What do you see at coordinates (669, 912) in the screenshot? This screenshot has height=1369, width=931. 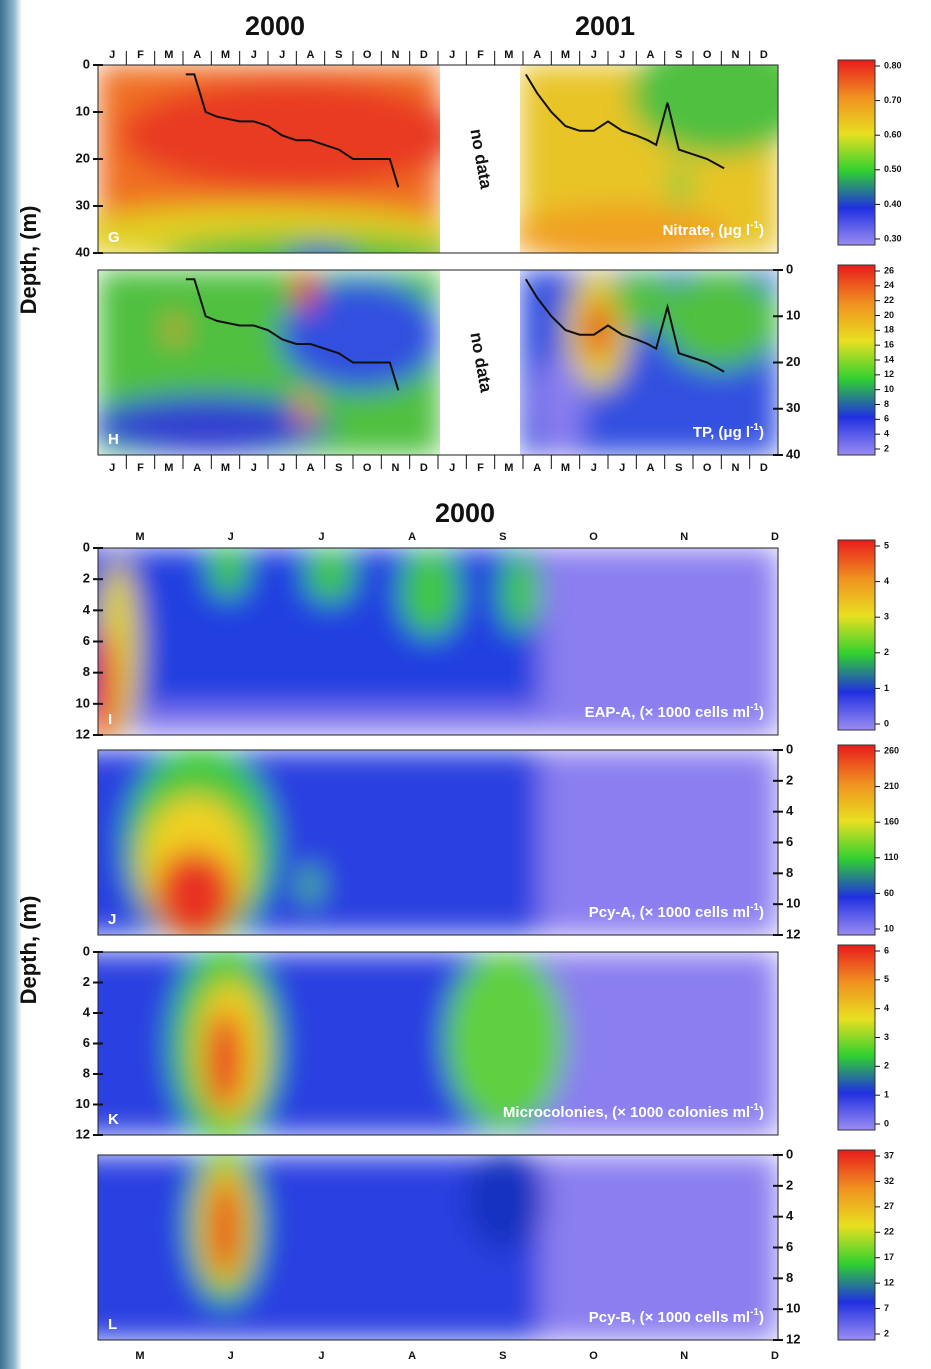 I see `label-part: Pcy-A, (× 1000 cells ml` at bounding box center [669, 912].